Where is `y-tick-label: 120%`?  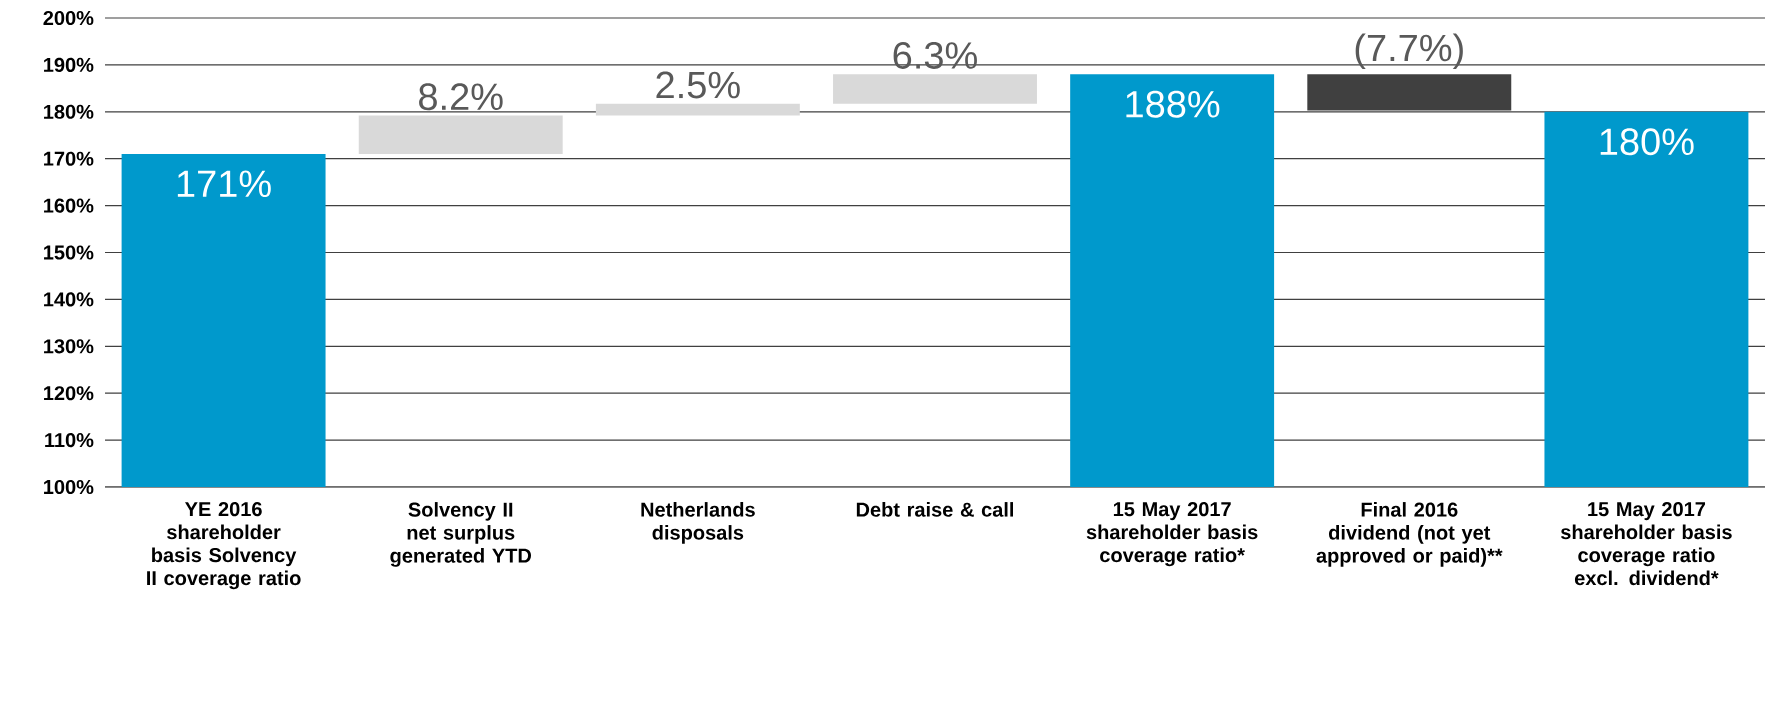 y-tick-label: 120% is located at coordinates (69, 393).